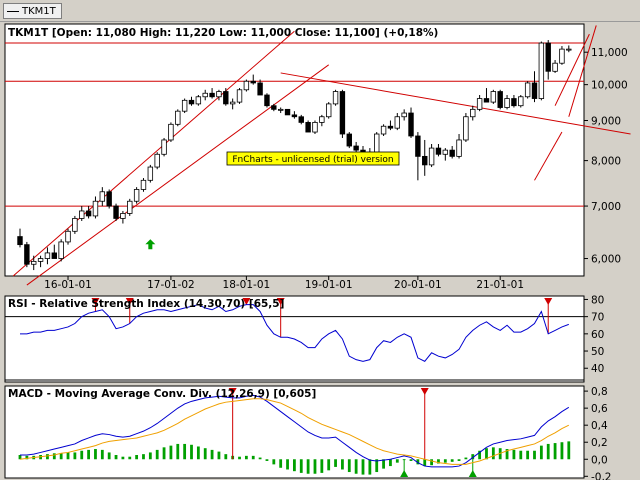  Describe the element at coordinates (597, 352) in the screenshot. I see `rsi-y-tick-label: 50` at that location.